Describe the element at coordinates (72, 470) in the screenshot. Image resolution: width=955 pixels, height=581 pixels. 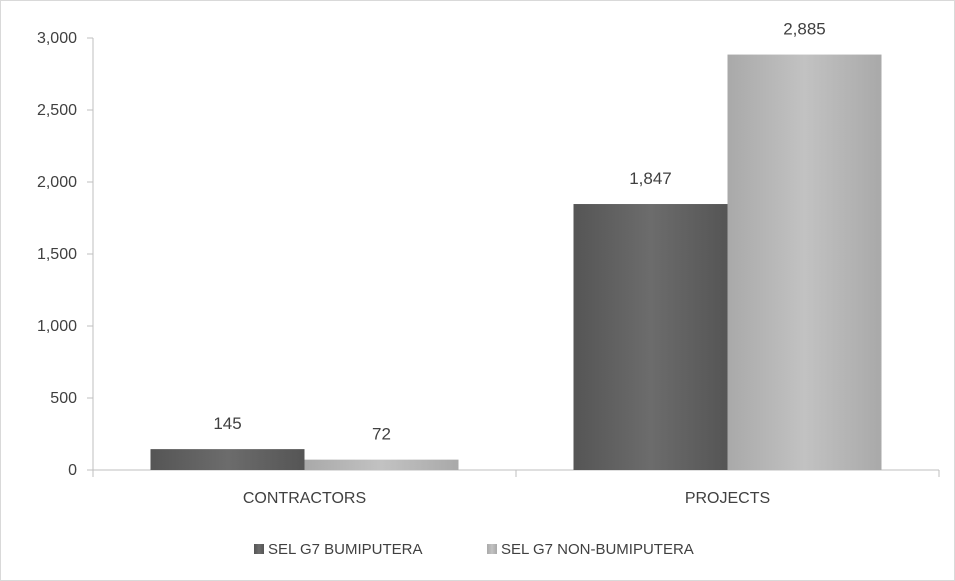
I see `y-tick-label: 0` at that location.